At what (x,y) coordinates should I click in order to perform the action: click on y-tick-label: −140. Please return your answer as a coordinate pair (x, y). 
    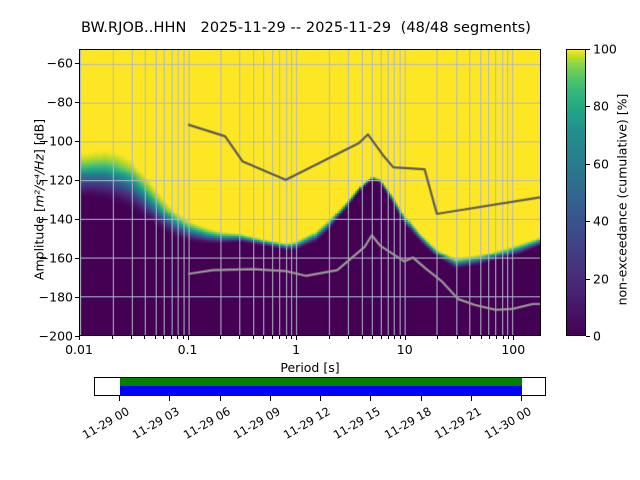
    Looking at the image, I should click on (55, 219).